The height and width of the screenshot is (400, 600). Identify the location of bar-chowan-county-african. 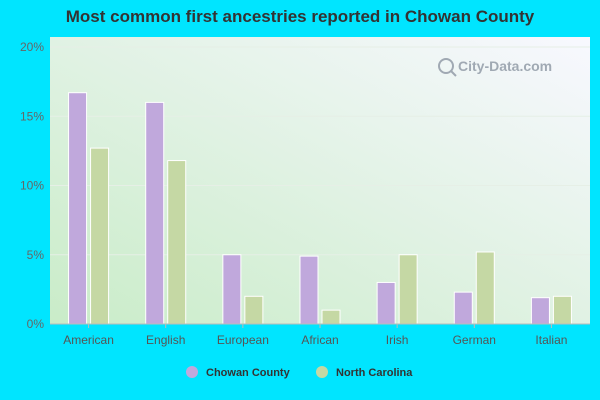
(309, 290).